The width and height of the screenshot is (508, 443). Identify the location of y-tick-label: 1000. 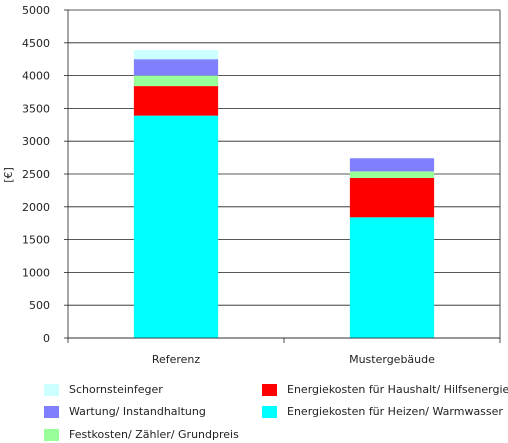
(36, 272).